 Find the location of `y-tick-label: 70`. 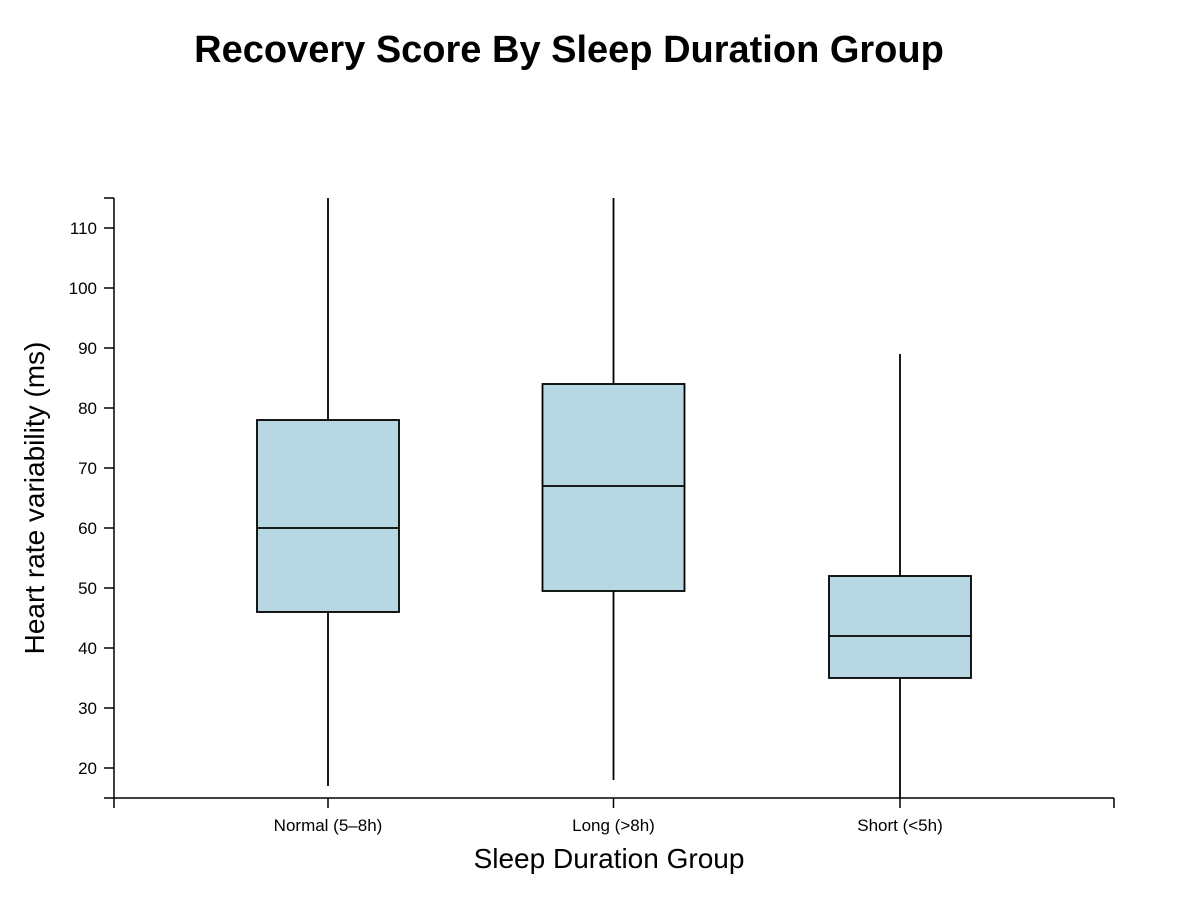

y-tick-label: 70 is located at coordinates (87, 468).